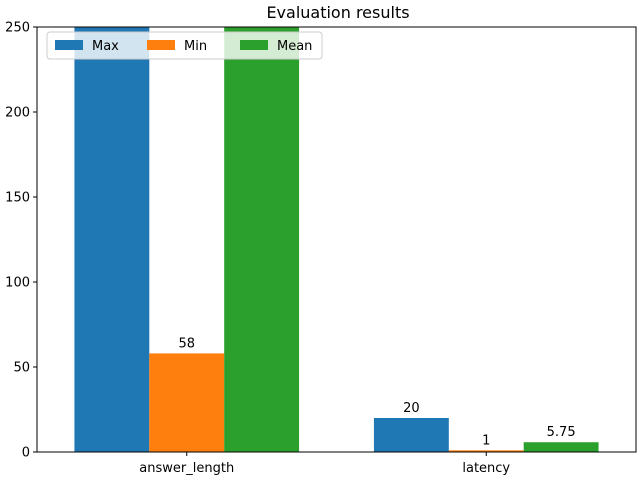  Describe the element at coordinates (294, 46) in the screenshot. I see `legend-label-mean: Mean` at that location.